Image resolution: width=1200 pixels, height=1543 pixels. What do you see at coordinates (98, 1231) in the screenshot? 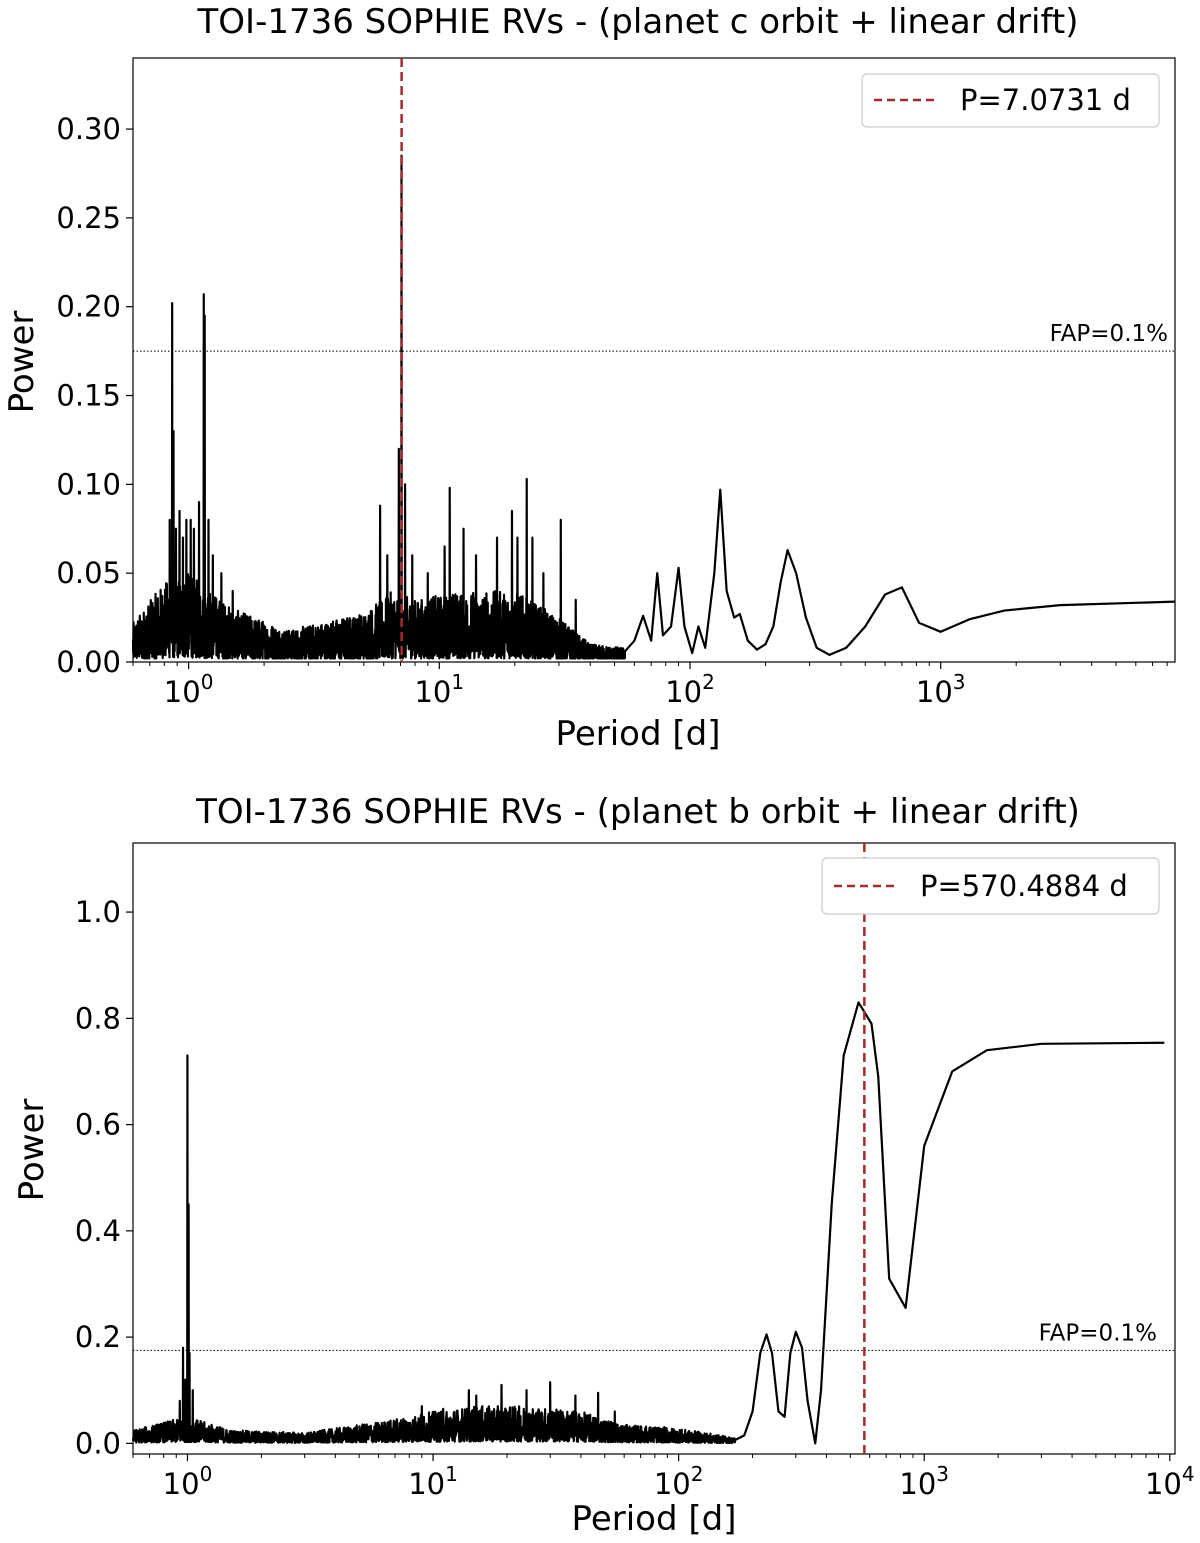
I see `y-tick-label: 0.4` at bounding box center [98, 1231].